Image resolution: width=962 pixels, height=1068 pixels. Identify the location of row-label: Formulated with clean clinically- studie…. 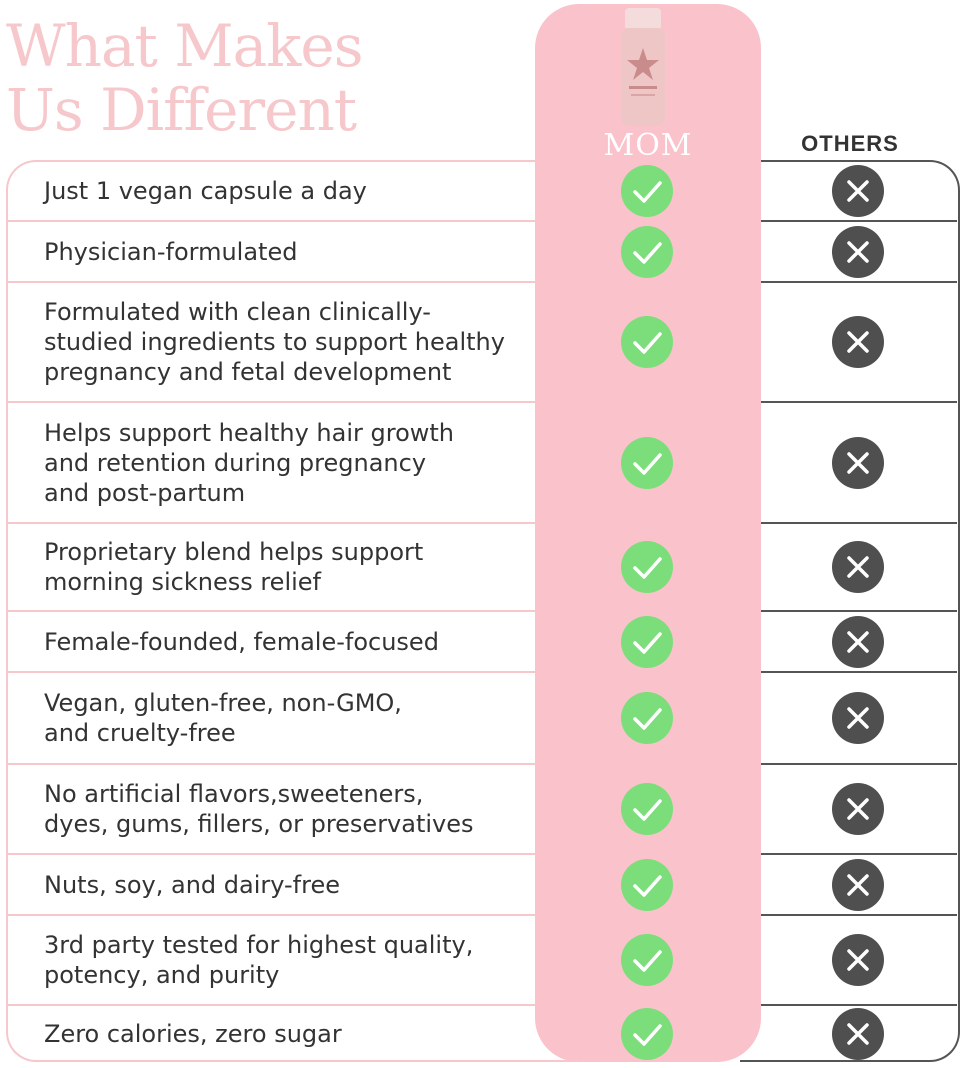
(274, 342).